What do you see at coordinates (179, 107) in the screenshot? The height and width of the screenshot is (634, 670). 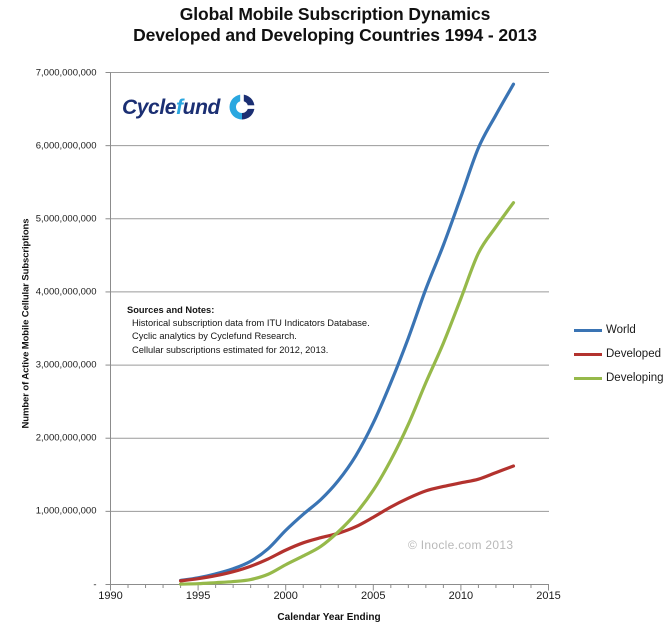 I see `logo-text-accent: f` at bounding box center [179, 107].